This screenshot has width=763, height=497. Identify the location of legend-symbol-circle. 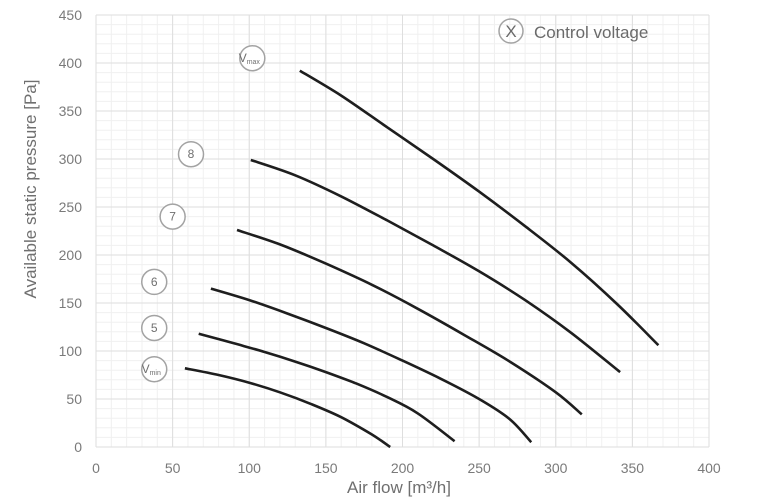
(511, 31).